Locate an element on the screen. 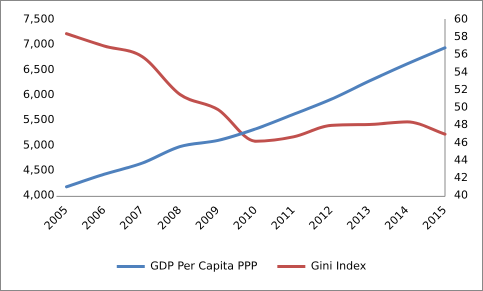  y2-tick-label: 58 is located at coordinates (461, 37).